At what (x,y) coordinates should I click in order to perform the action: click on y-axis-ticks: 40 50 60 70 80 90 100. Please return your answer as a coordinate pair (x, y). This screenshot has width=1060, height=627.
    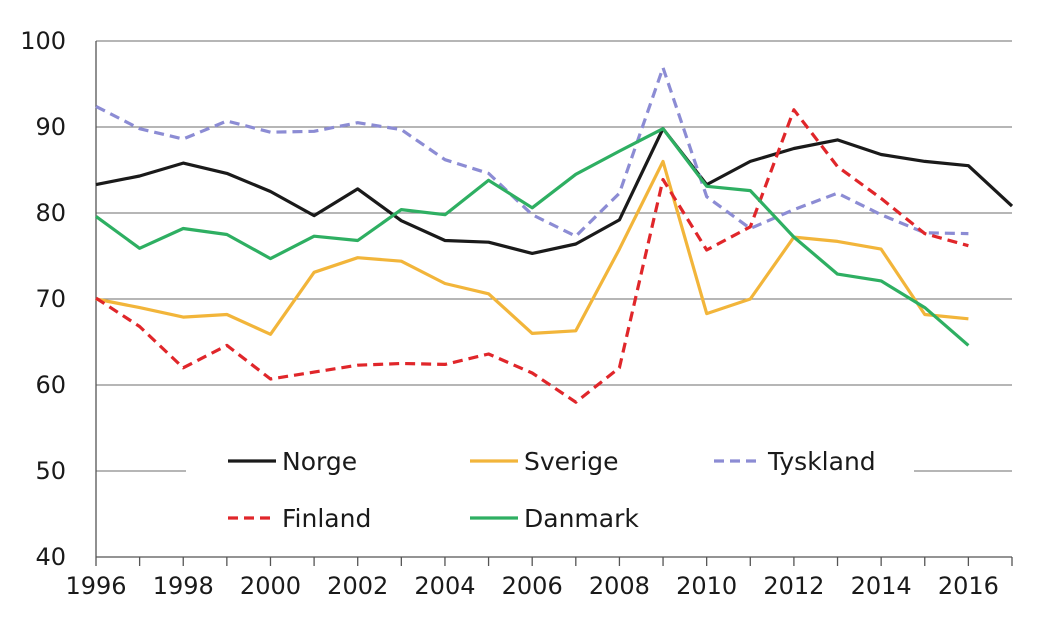
    Looking at the image, I should click on (43, 299).